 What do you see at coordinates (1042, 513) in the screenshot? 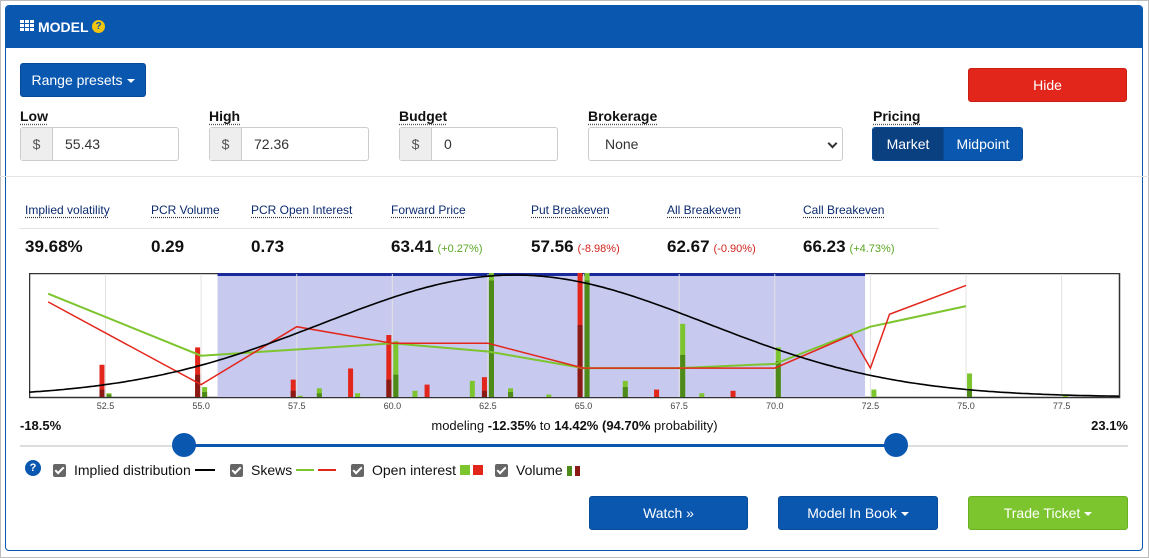
I see `trade-ticket-label: Trade Ticket` at bounding box center [1042, 513].